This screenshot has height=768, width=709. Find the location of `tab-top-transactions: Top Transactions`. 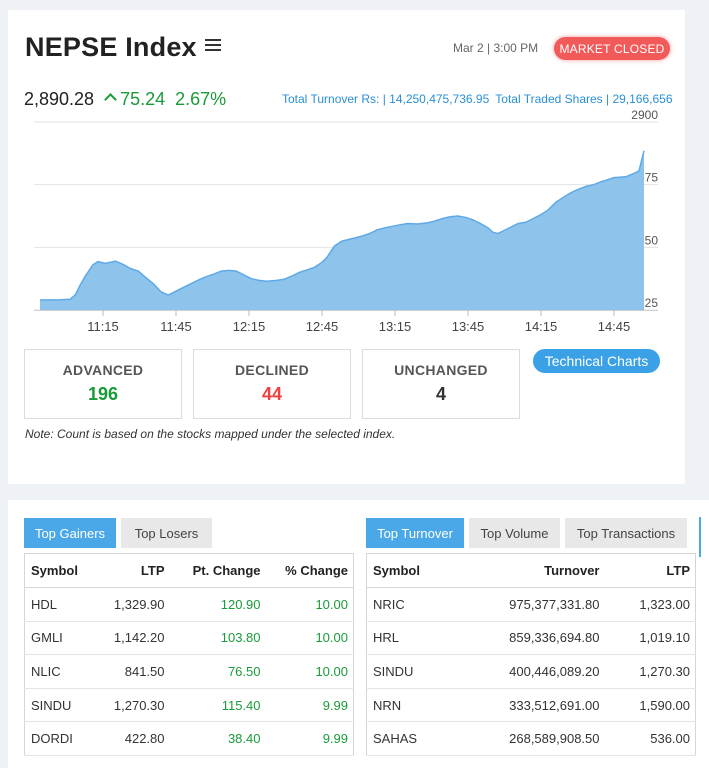

tab-top-transactions: Top Transactions is located at coordinates (626, 533).